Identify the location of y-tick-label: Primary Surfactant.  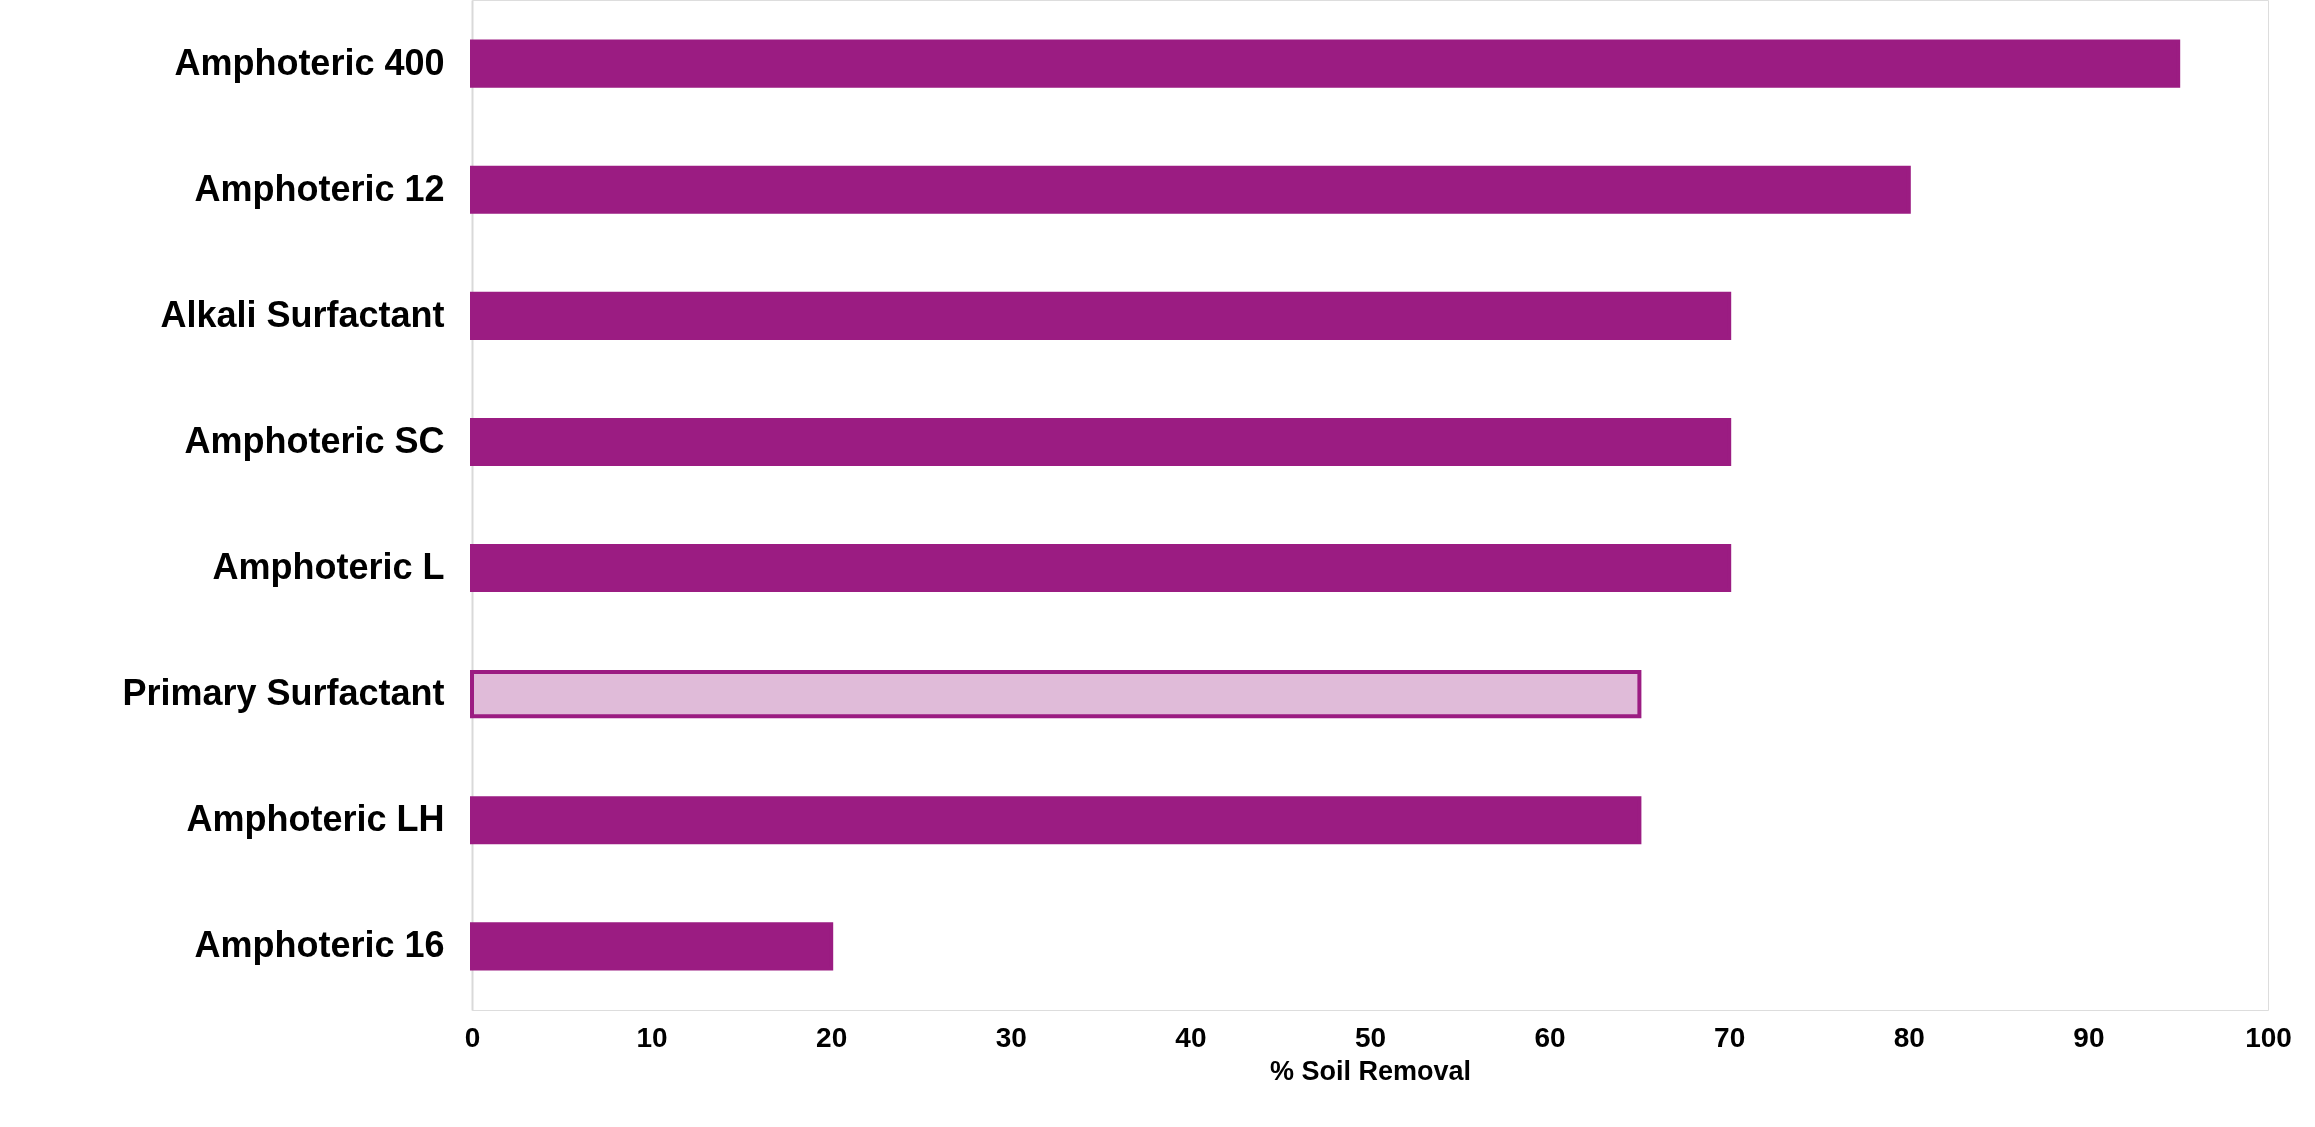
(283, 693).